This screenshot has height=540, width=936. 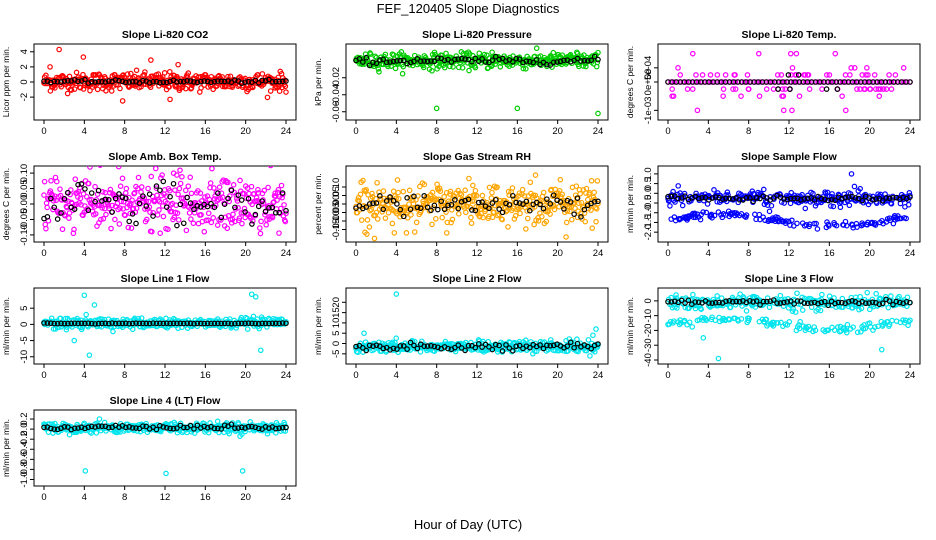 What do you see at coordinates (24, 324) in the screenshot?
I see `y-tick-label: 0` at bounding box center [24, 324].